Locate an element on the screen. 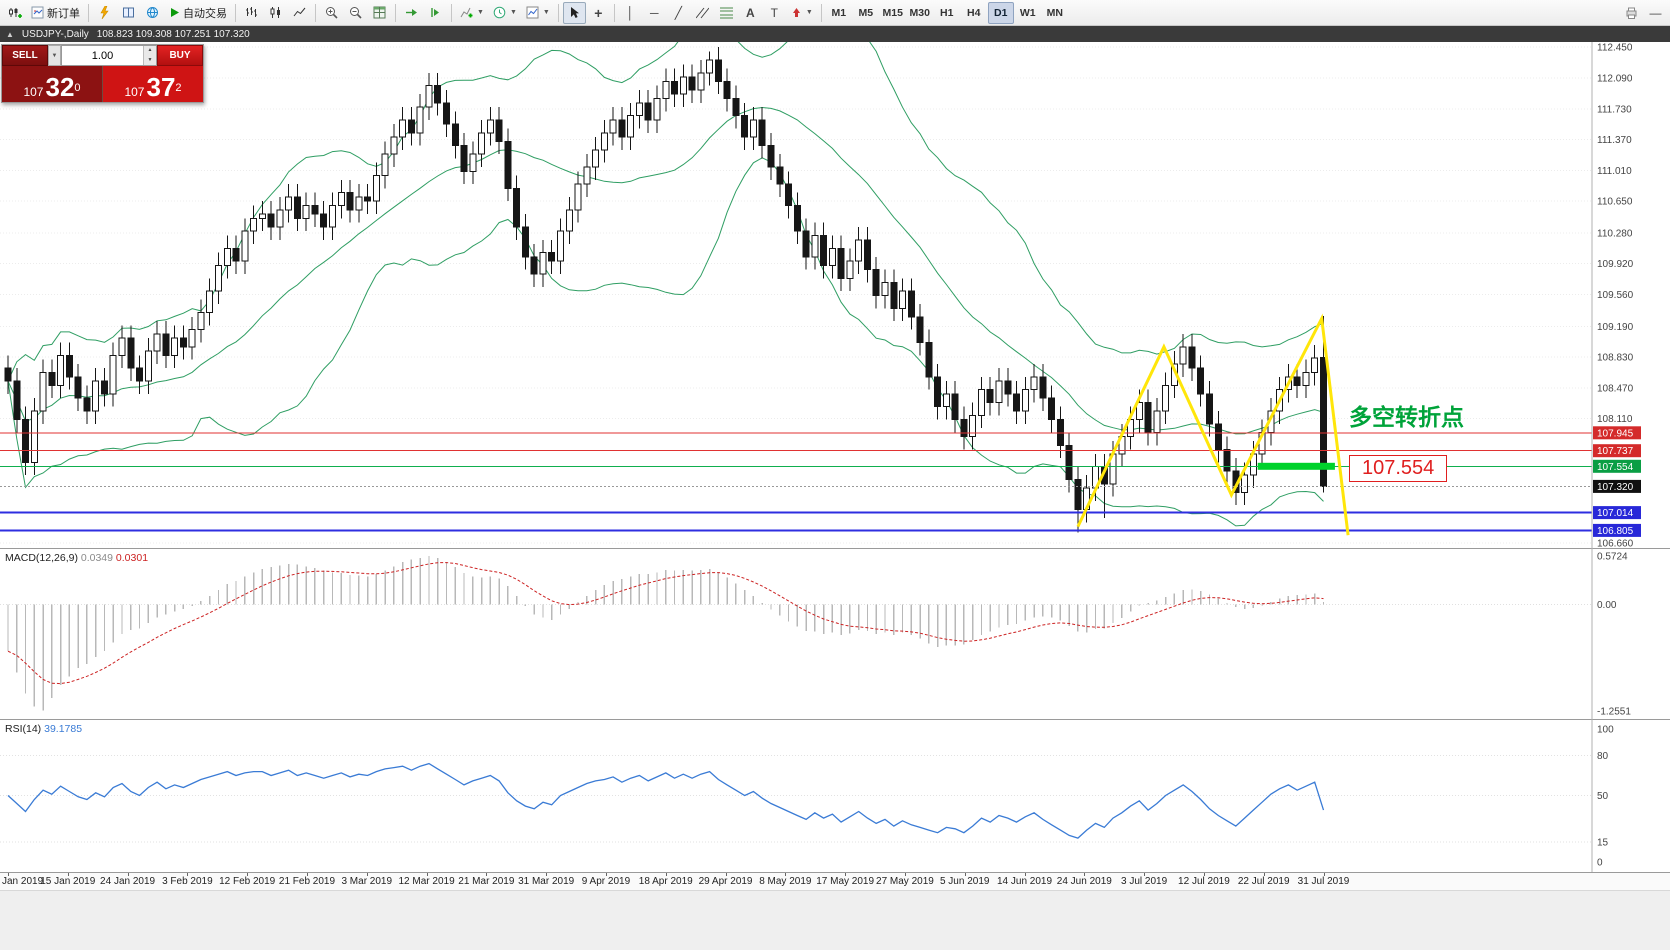 The height and width of the screenshot is (950, 1670). line-chart-icon is located at coordinates (299, 12).